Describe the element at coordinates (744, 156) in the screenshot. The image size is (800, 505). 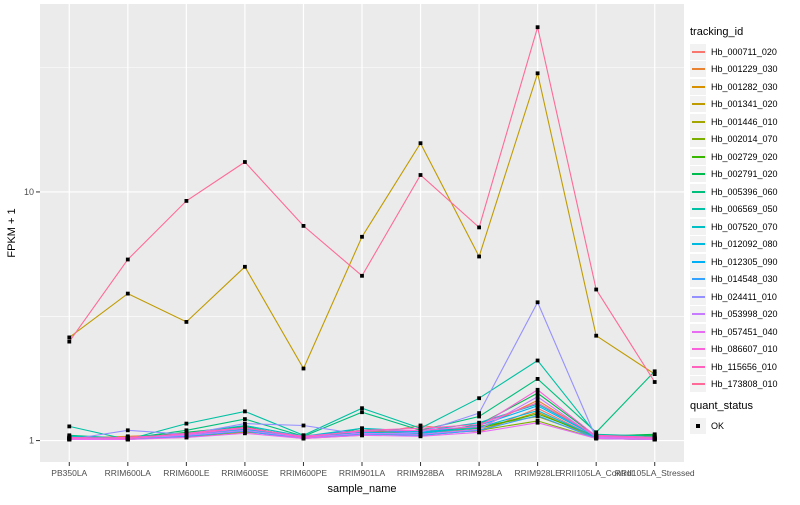
I see `legend-item-label: Hb_002729_020` at that location.